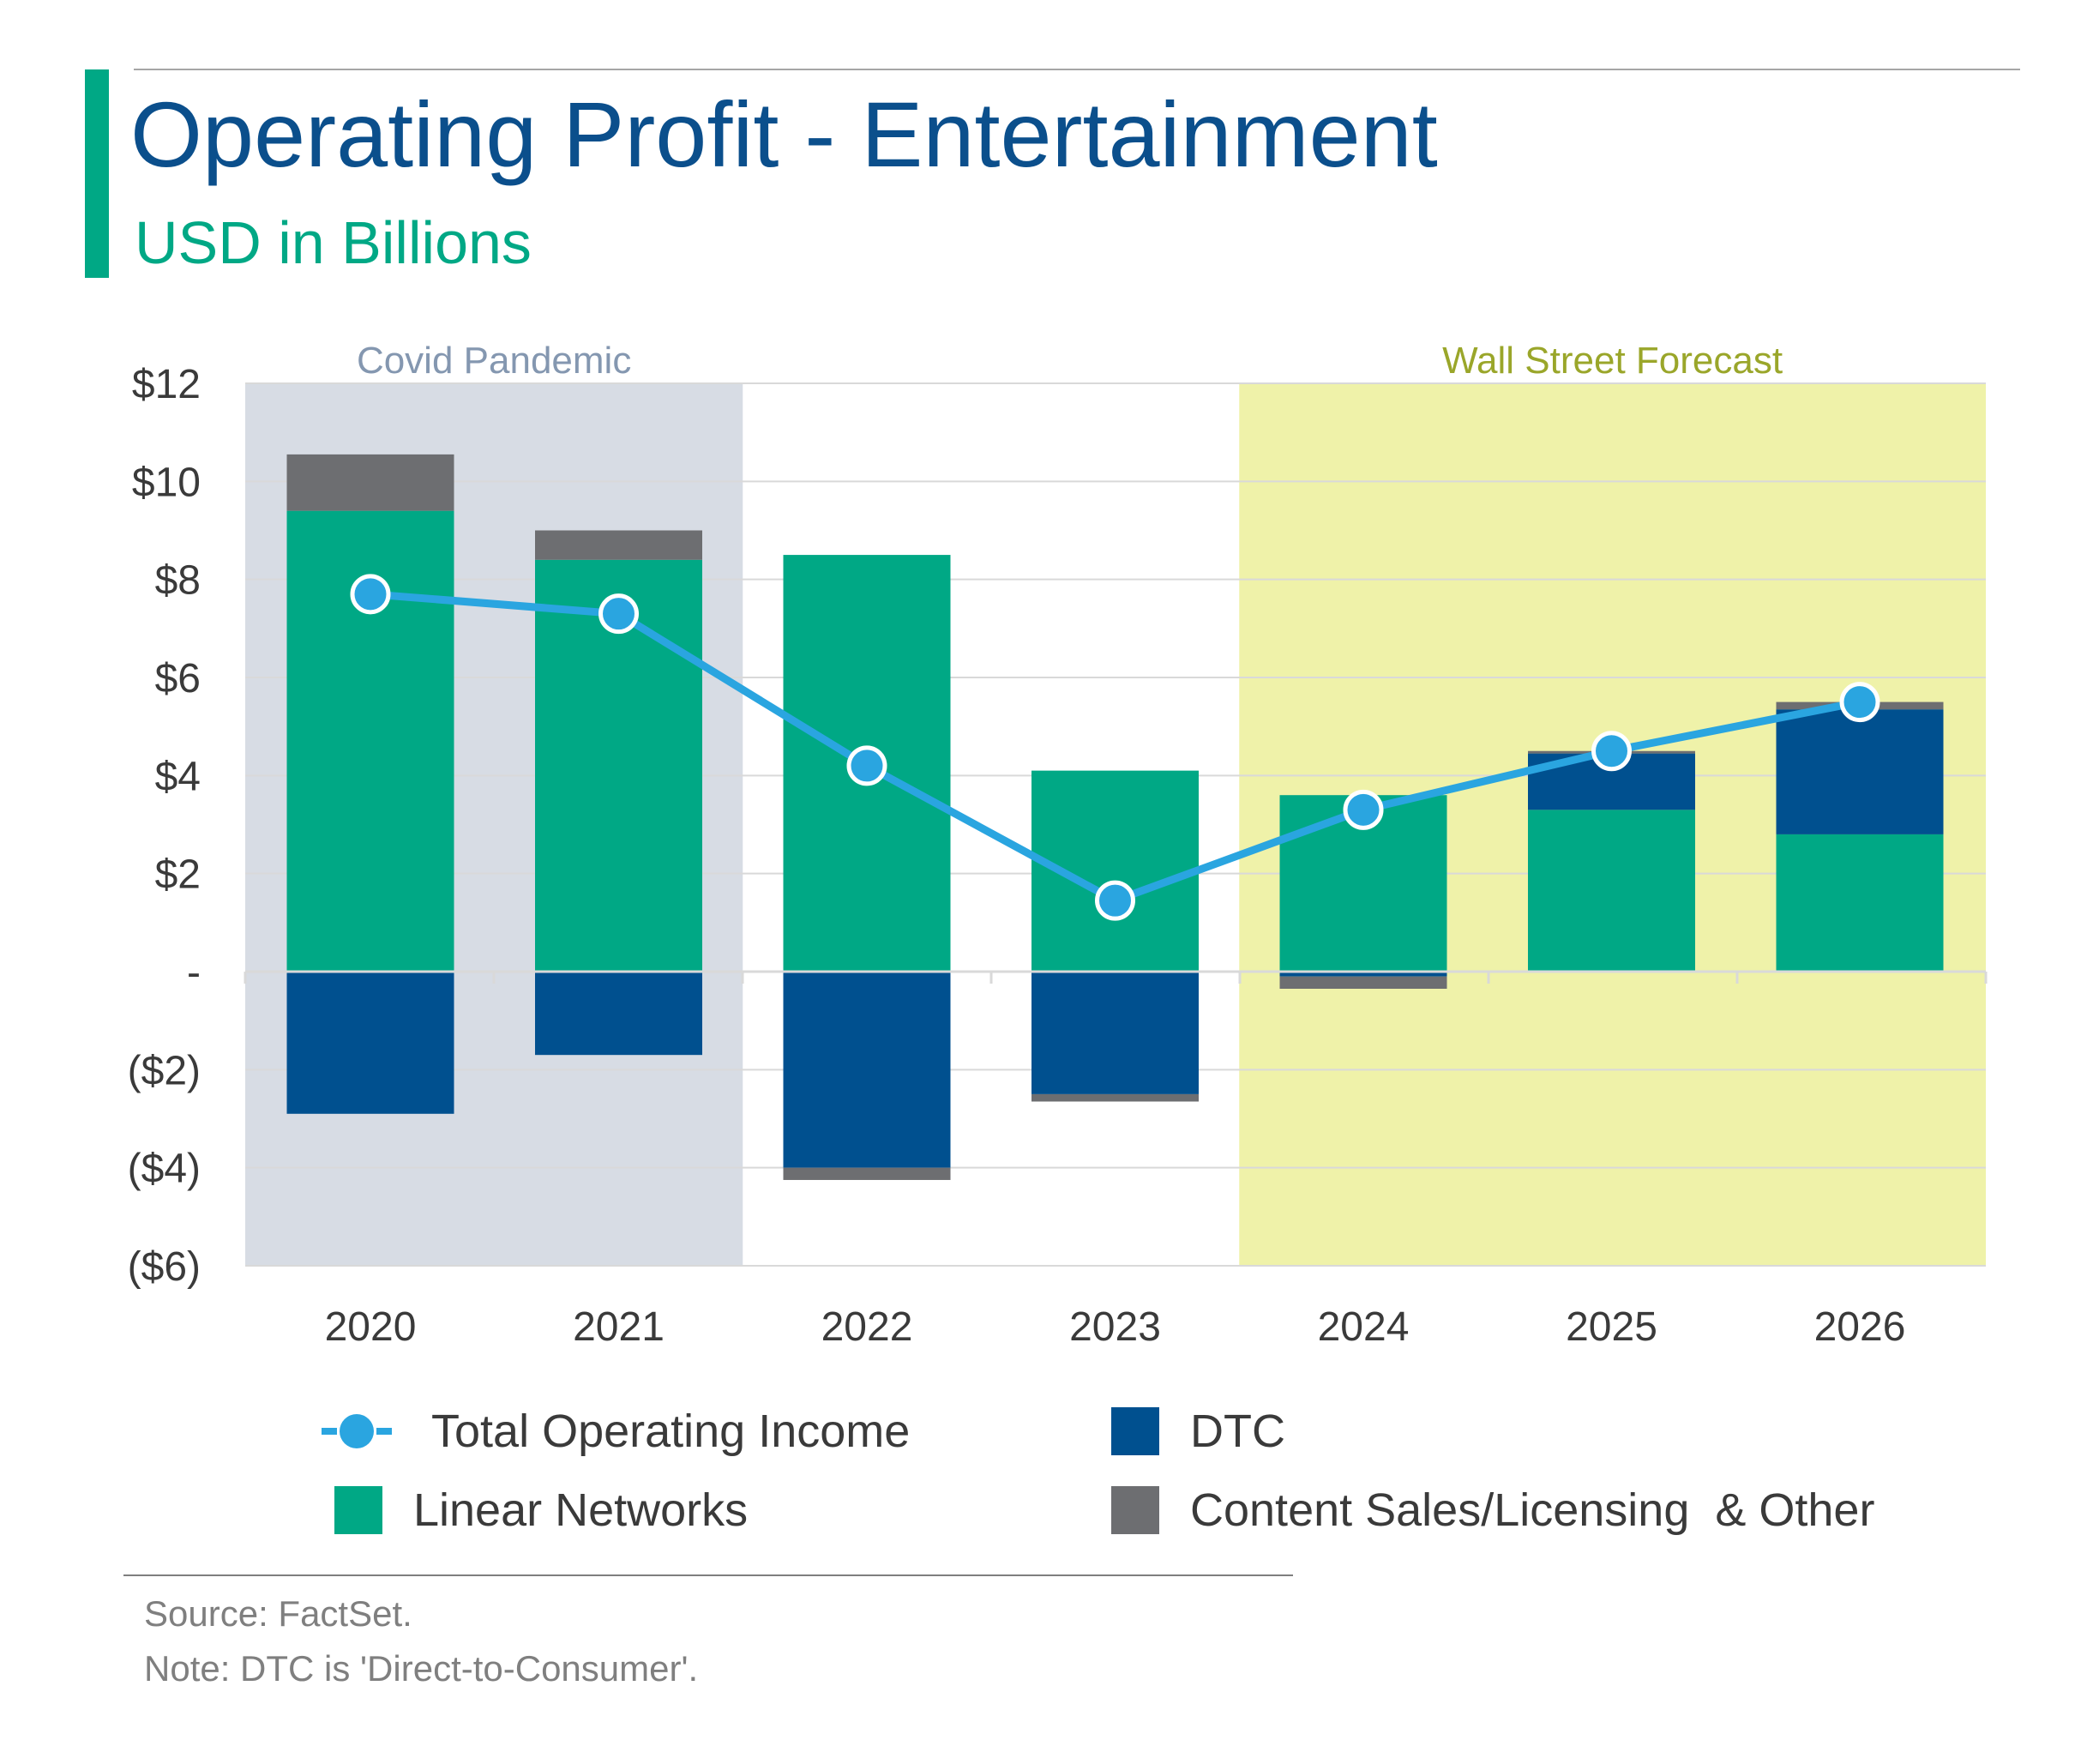 The width and height of the screenshot is (2087, 1764). What do you see at coordinates (618, 614) in the screenshot?
I see `total-operating-income-point-2021` at bounding box center [618, 614].